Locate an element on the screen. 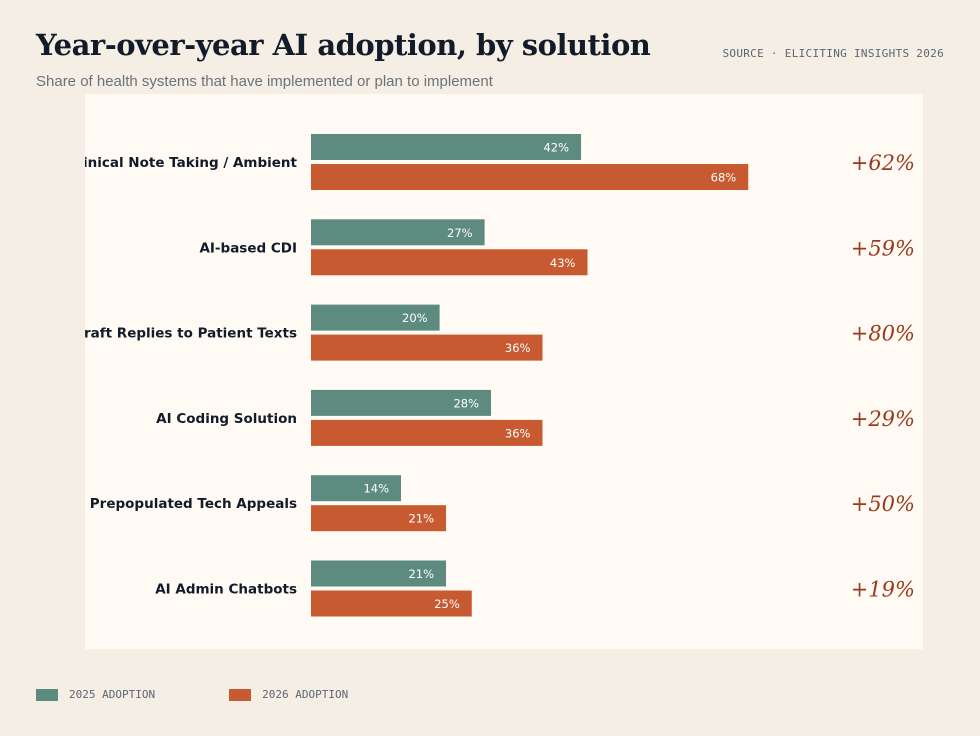  growth-label: +29% is located at coordinates (883, 419).